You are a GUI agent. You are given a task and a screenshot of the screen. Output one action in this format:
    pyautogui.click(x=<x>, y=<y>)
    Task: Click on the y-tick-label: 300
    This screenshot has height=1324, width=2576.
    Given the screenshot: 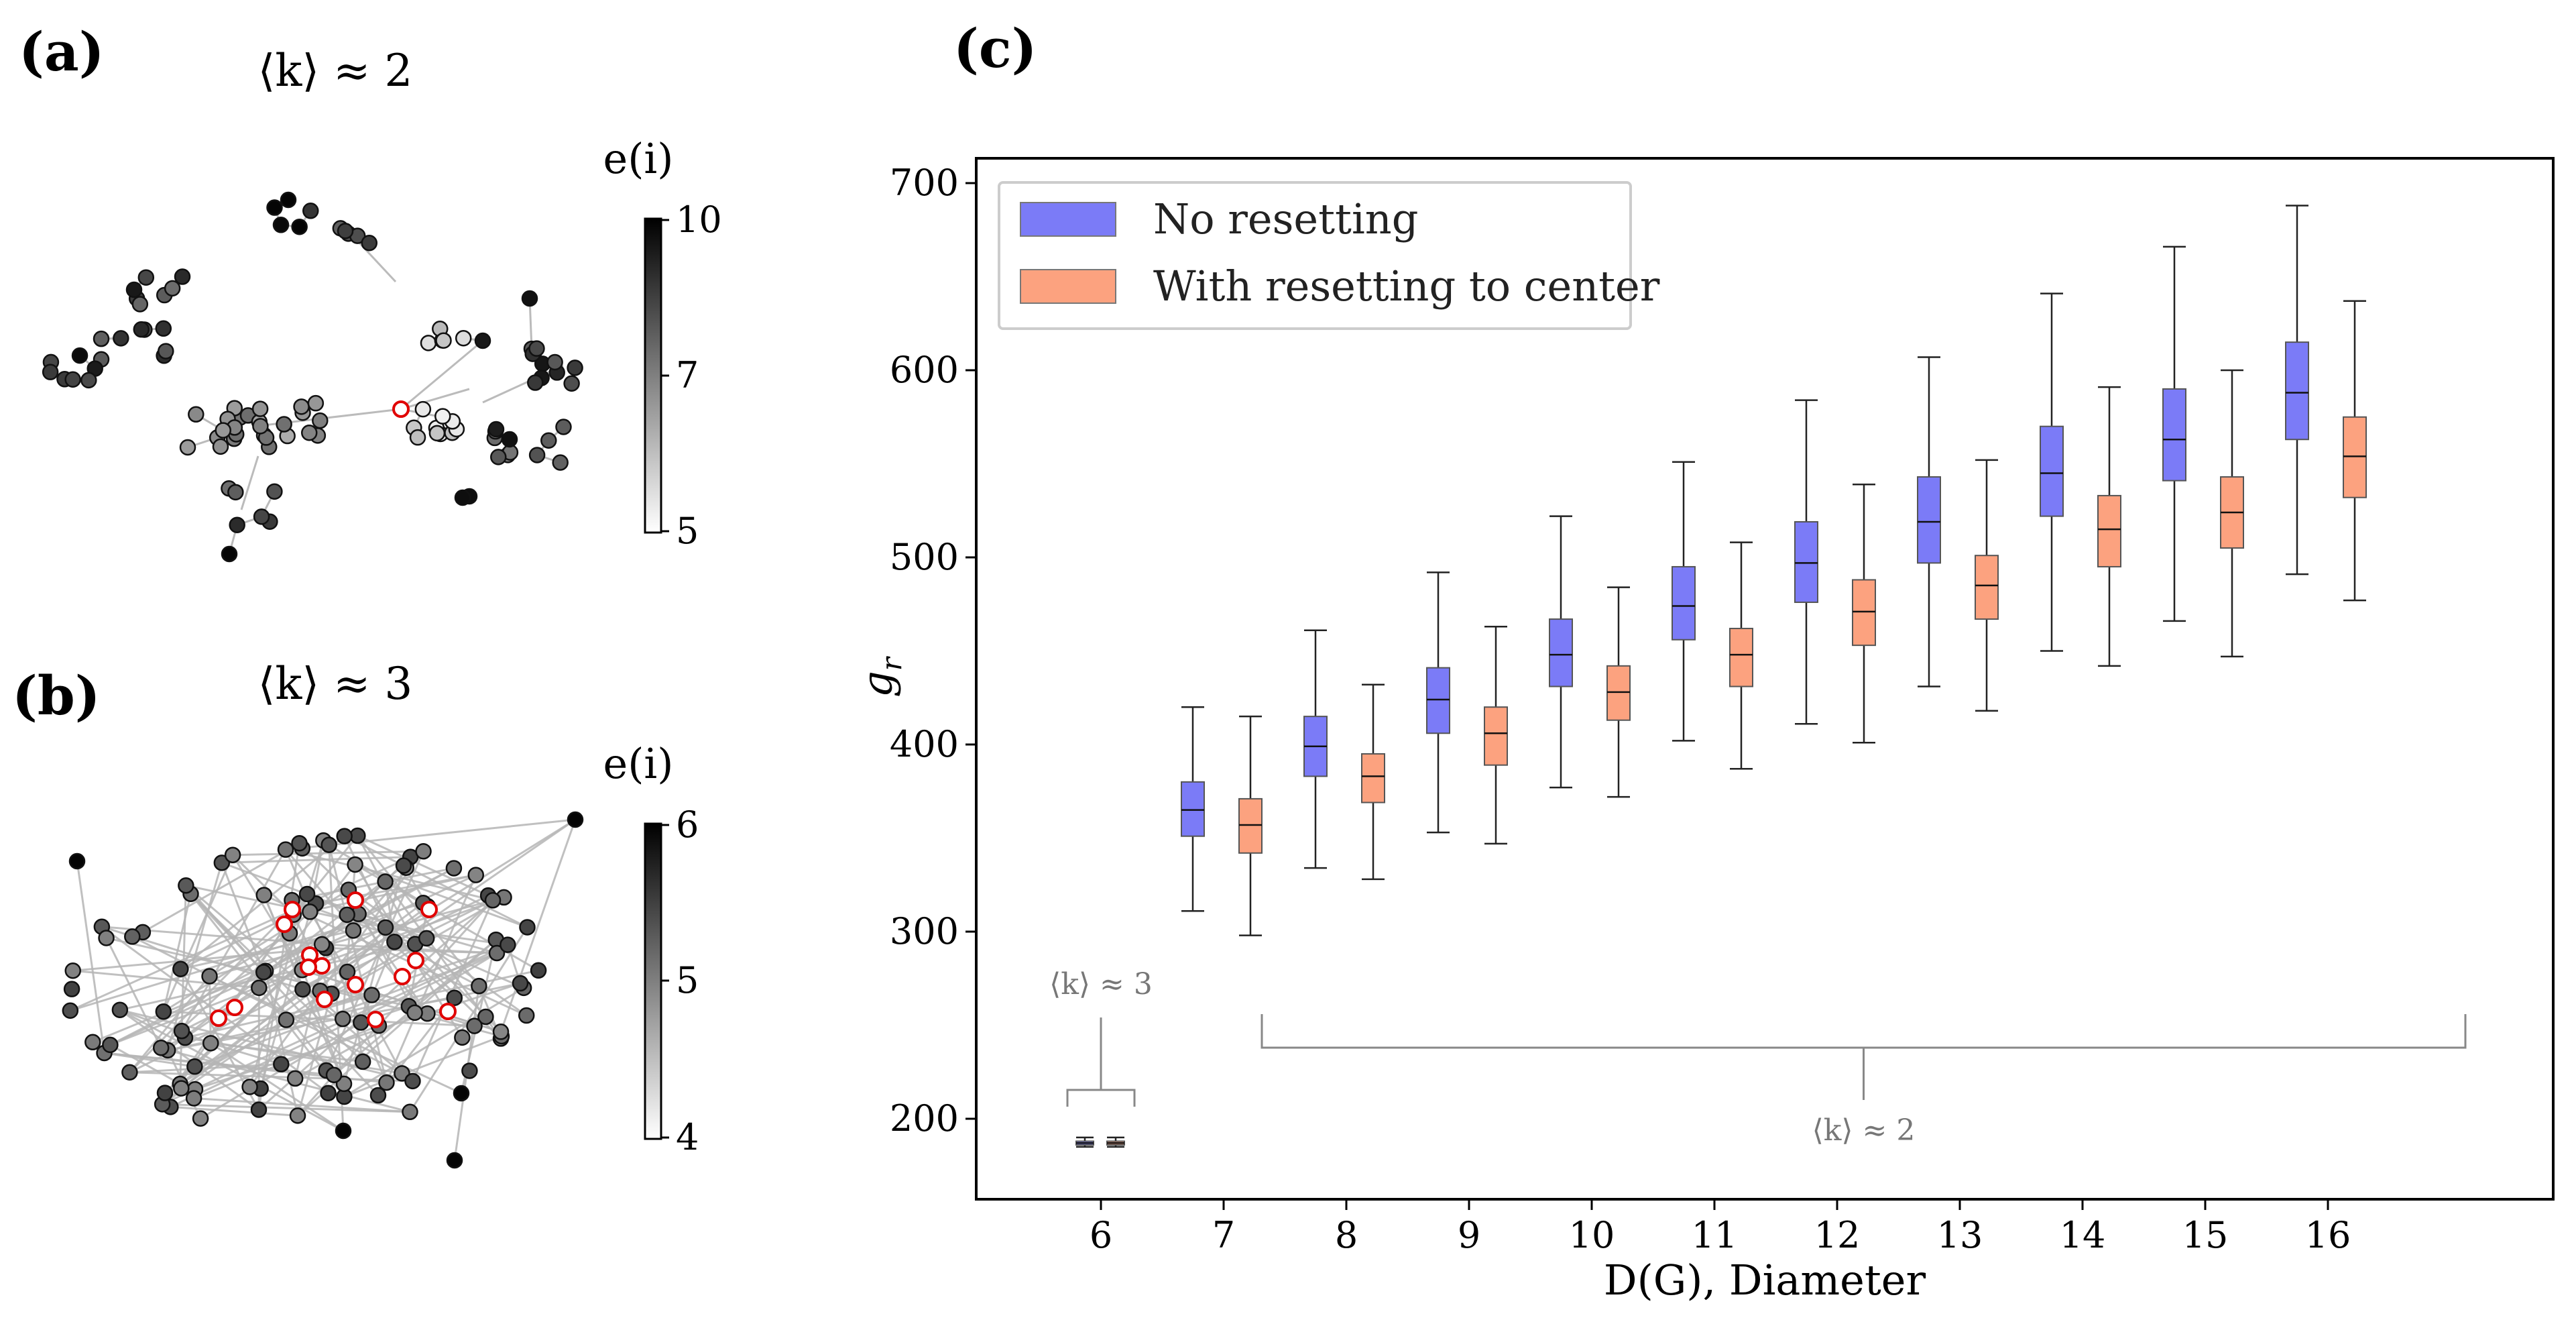 What is the action you would take?
    pyautogui.click(x=924, y=931)
    